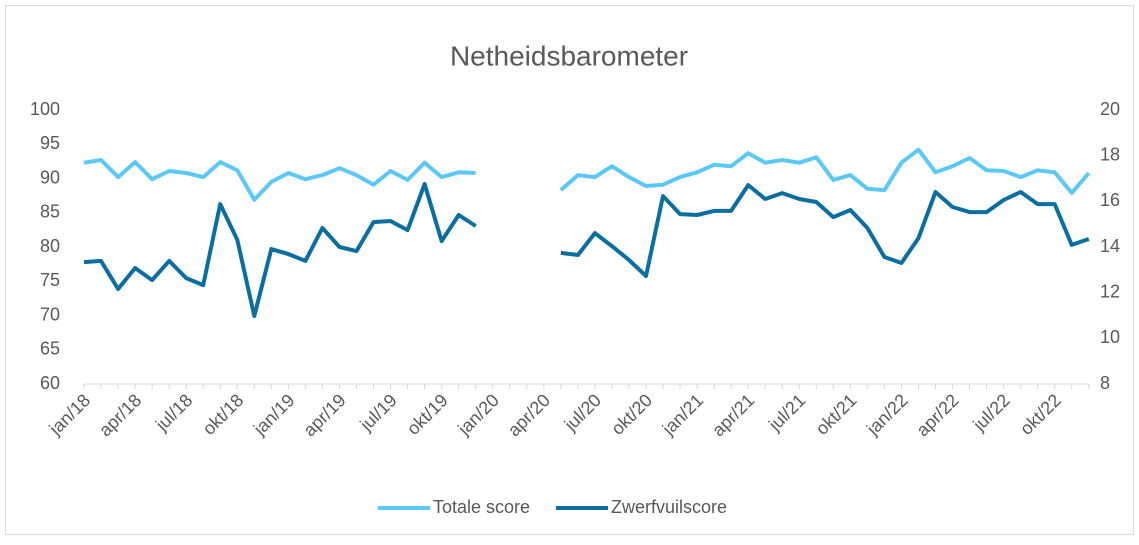  What do you see at coordinates (569, 55) in the screenshot?
I see `chart-title: Netheidsbarometer` at bounding box center [569, 55].